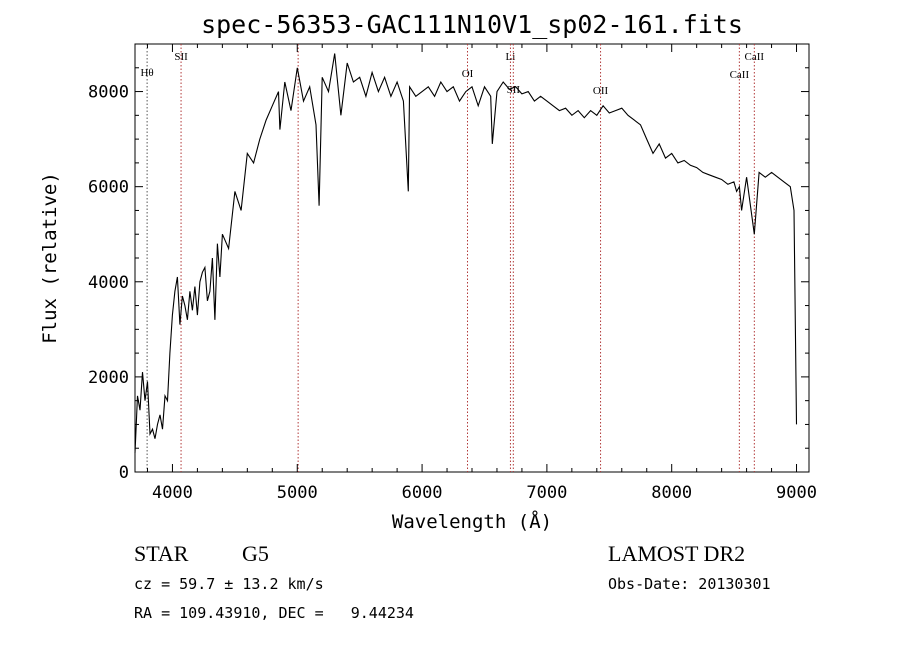  Describe the element at coordinates (108, 283) in the screenshot. I see `y-tick-label: 4000` at that location.